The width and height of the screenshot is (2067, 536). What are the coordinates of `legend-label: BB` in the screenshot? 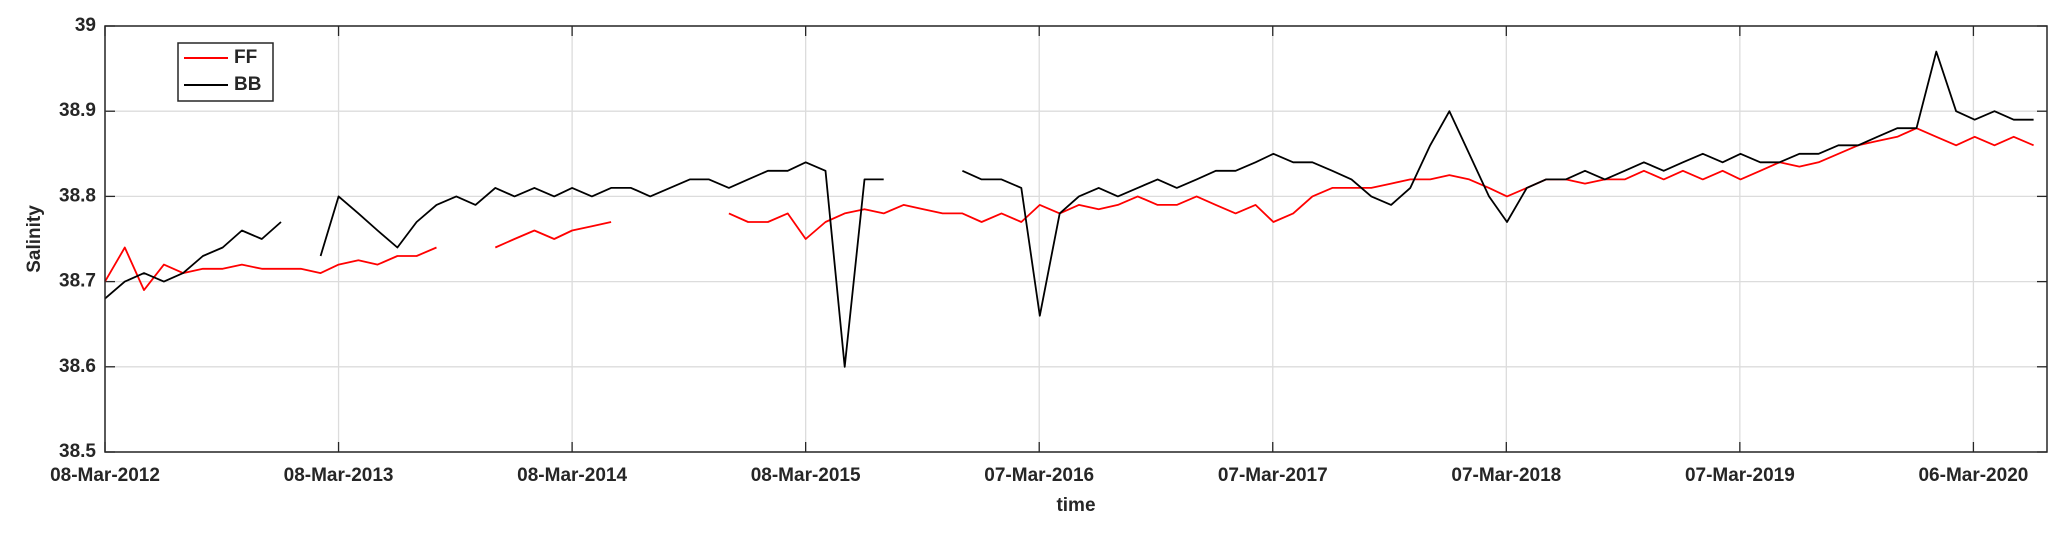 It's located at (247, 84).